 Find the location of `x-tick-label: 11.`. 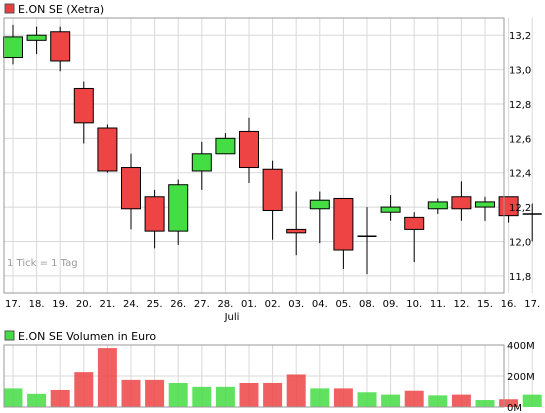

x-tick-label: 11. is located at coordinates (438, 304).